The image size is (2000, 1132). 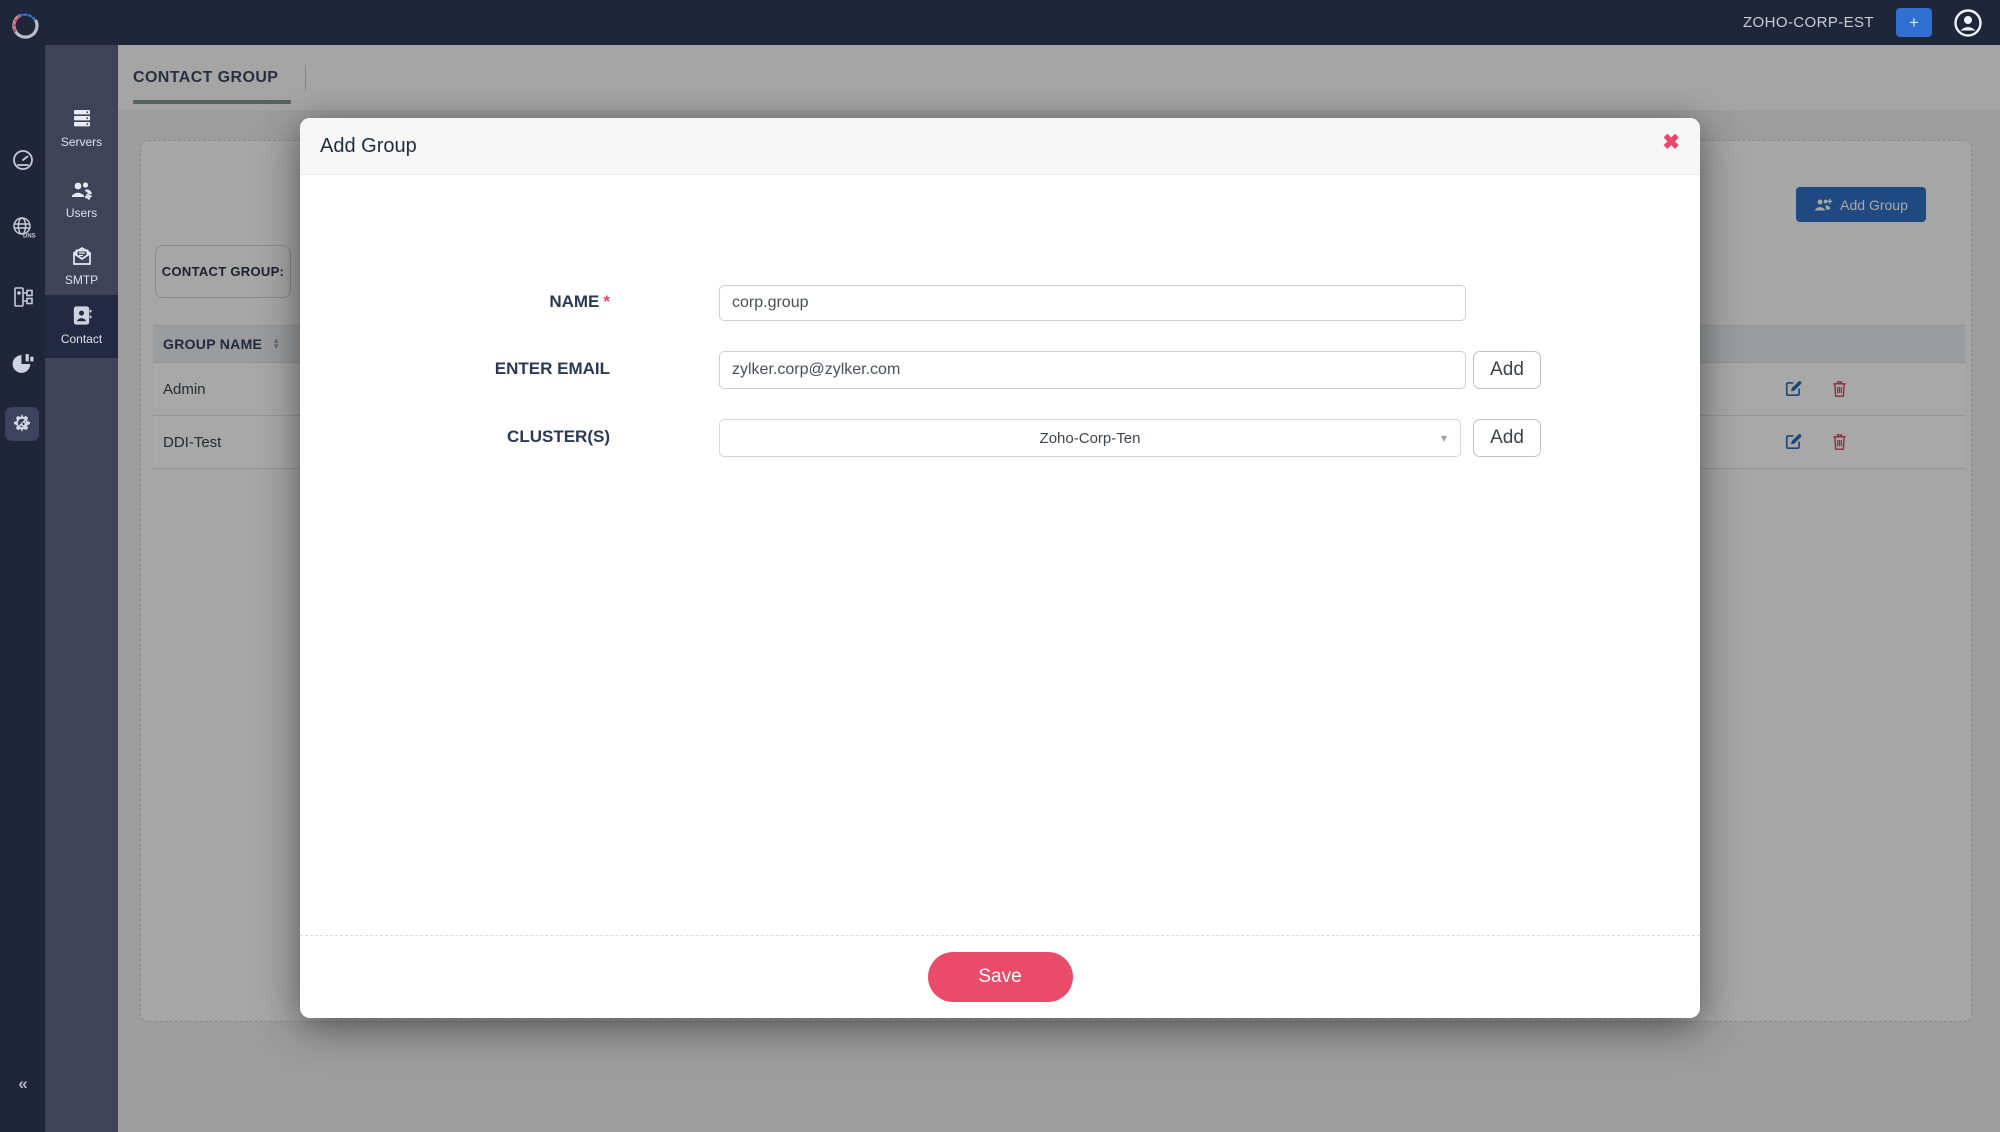 What do you see at coordinates (22, 297) in the screenshot?
I see `ipam-icon` at bounding box center [22, 297].